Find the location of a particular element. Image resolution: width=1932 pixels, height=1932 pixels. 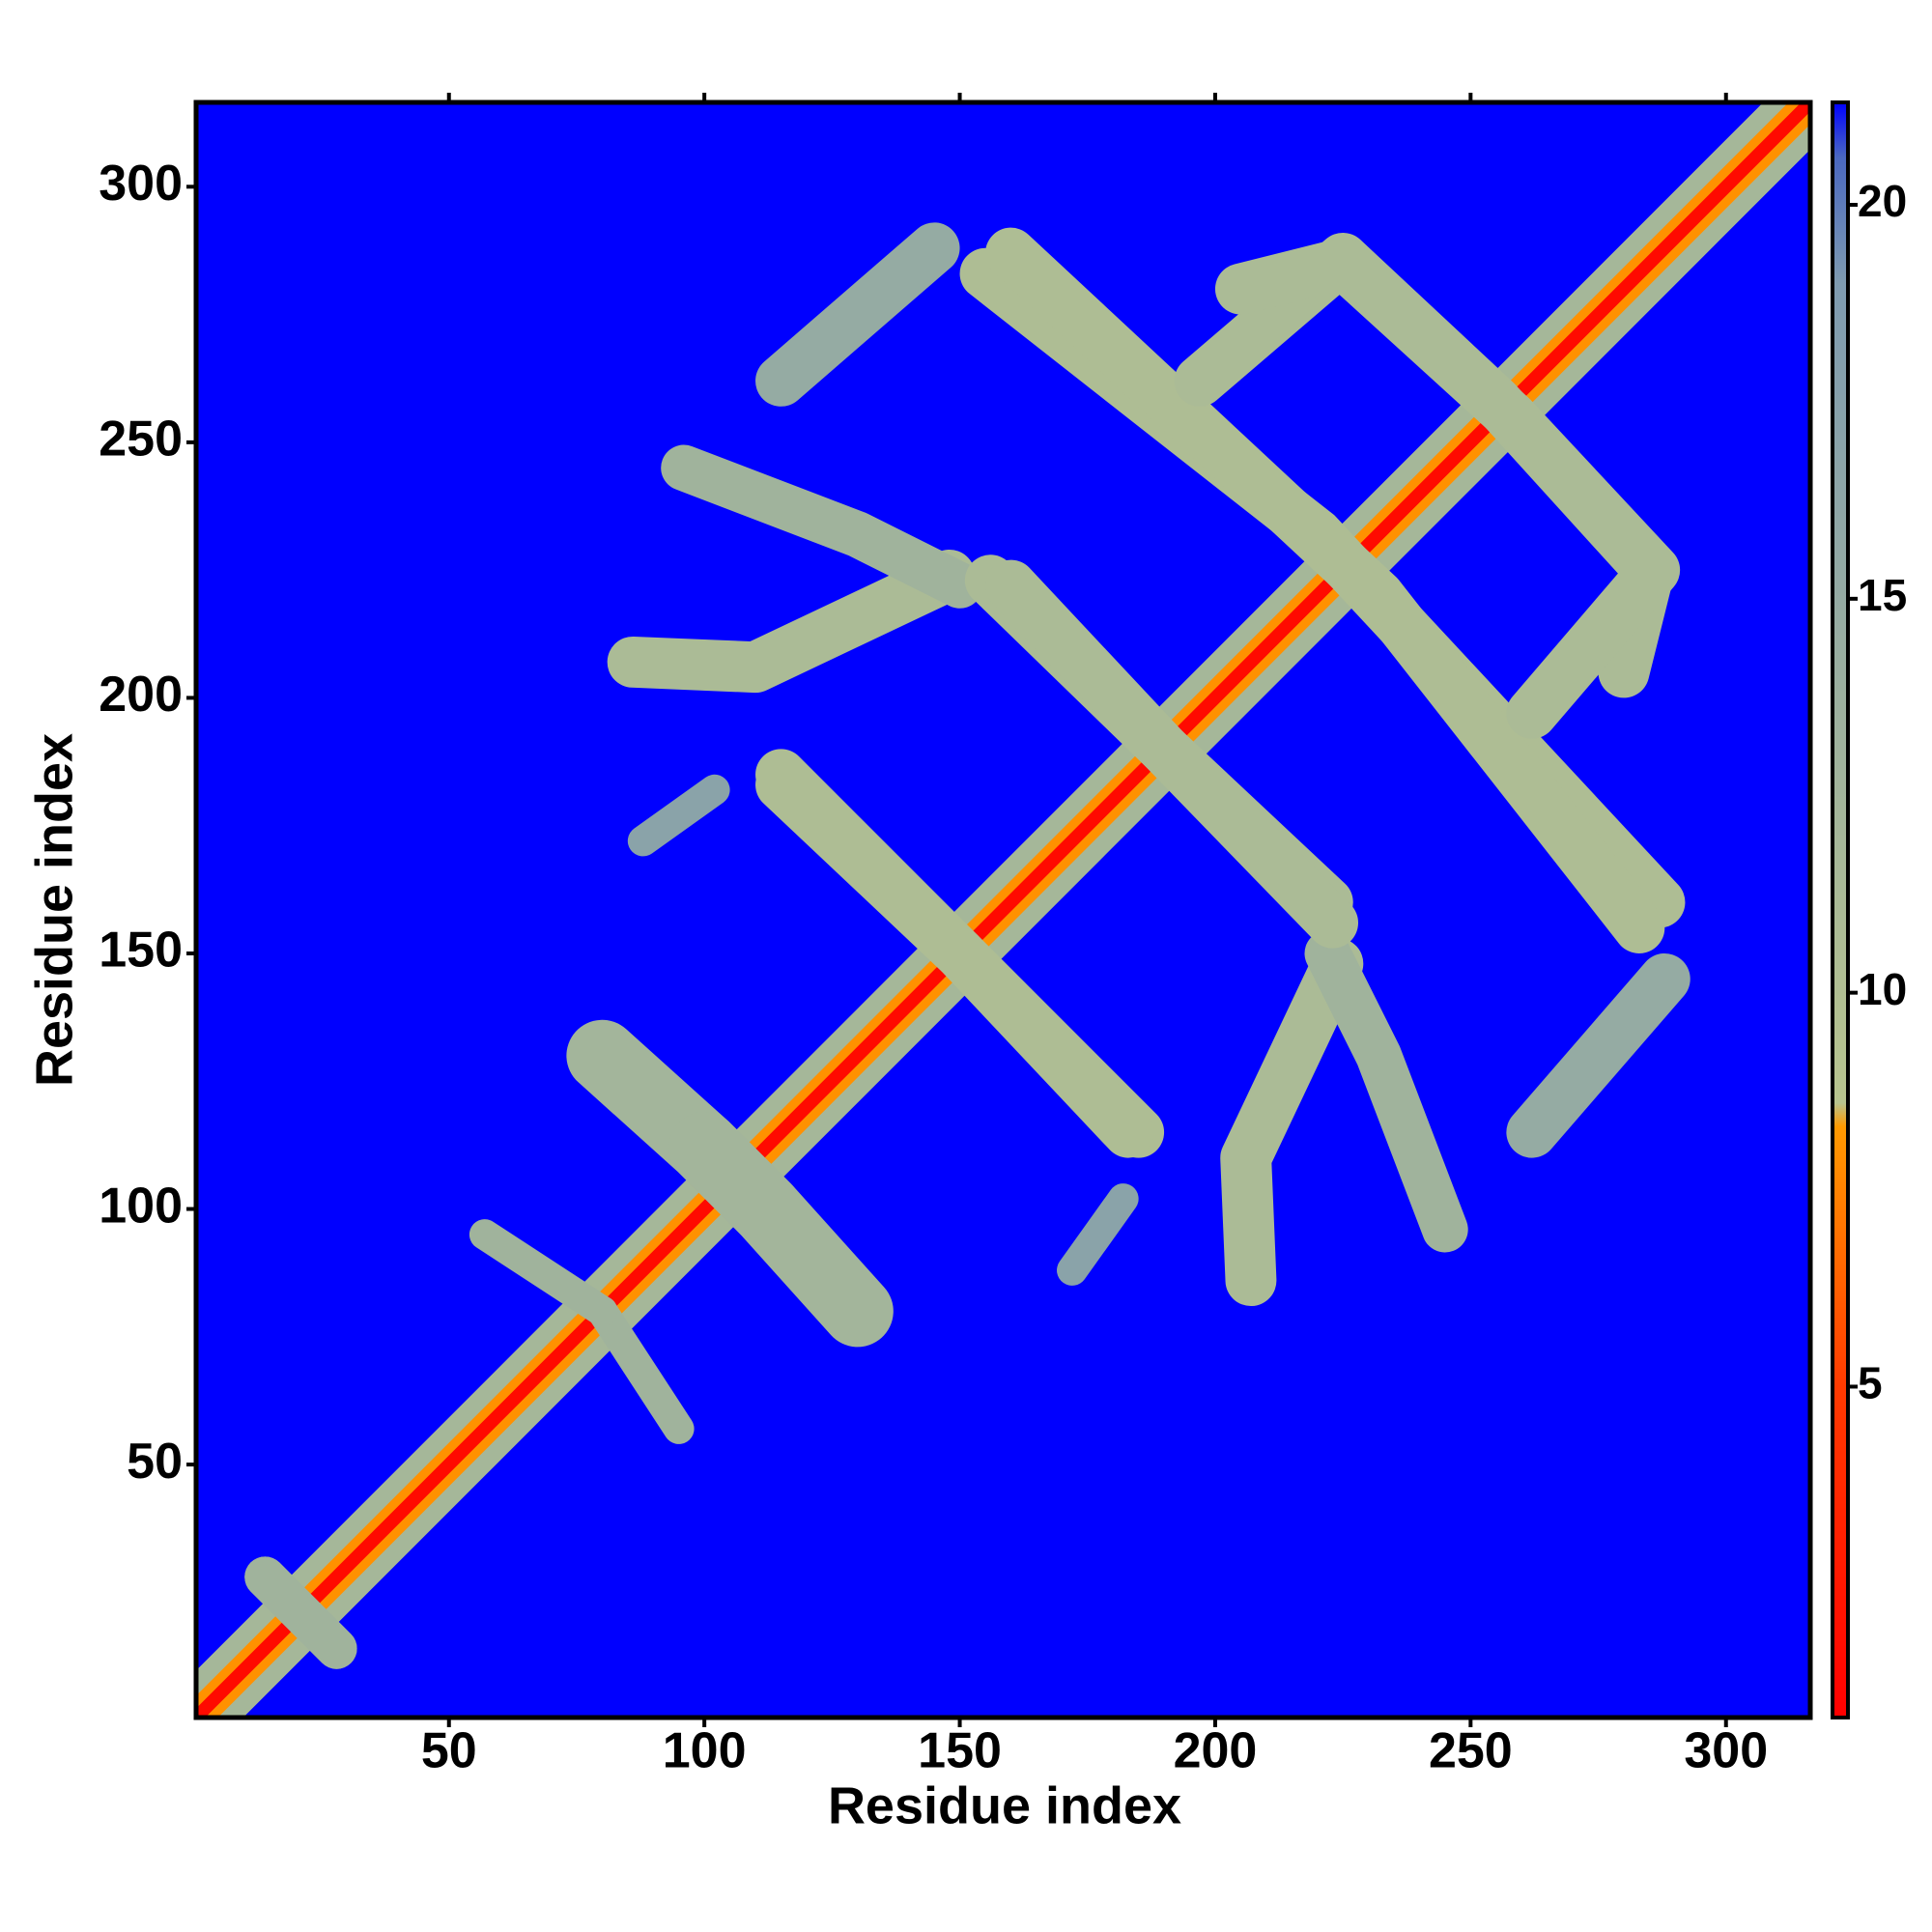

x-tick-label: 50 is located at coordinates (449, 1751).